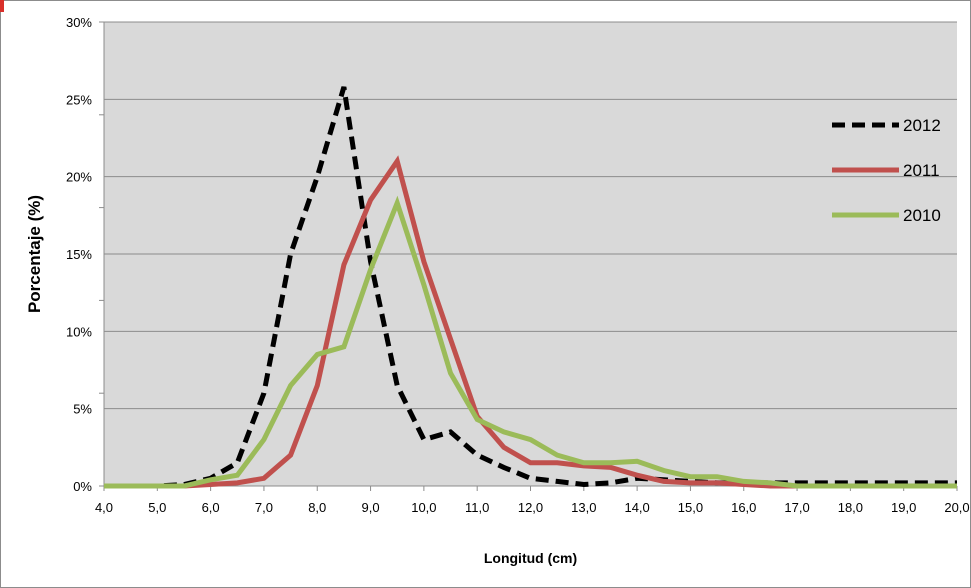 The width and height of the screenshot is (971, 588). What do you see at coordinates (82, 486) in the screenshot?
I see `y-tick-label: 0%` at bounding box center [82, 486].